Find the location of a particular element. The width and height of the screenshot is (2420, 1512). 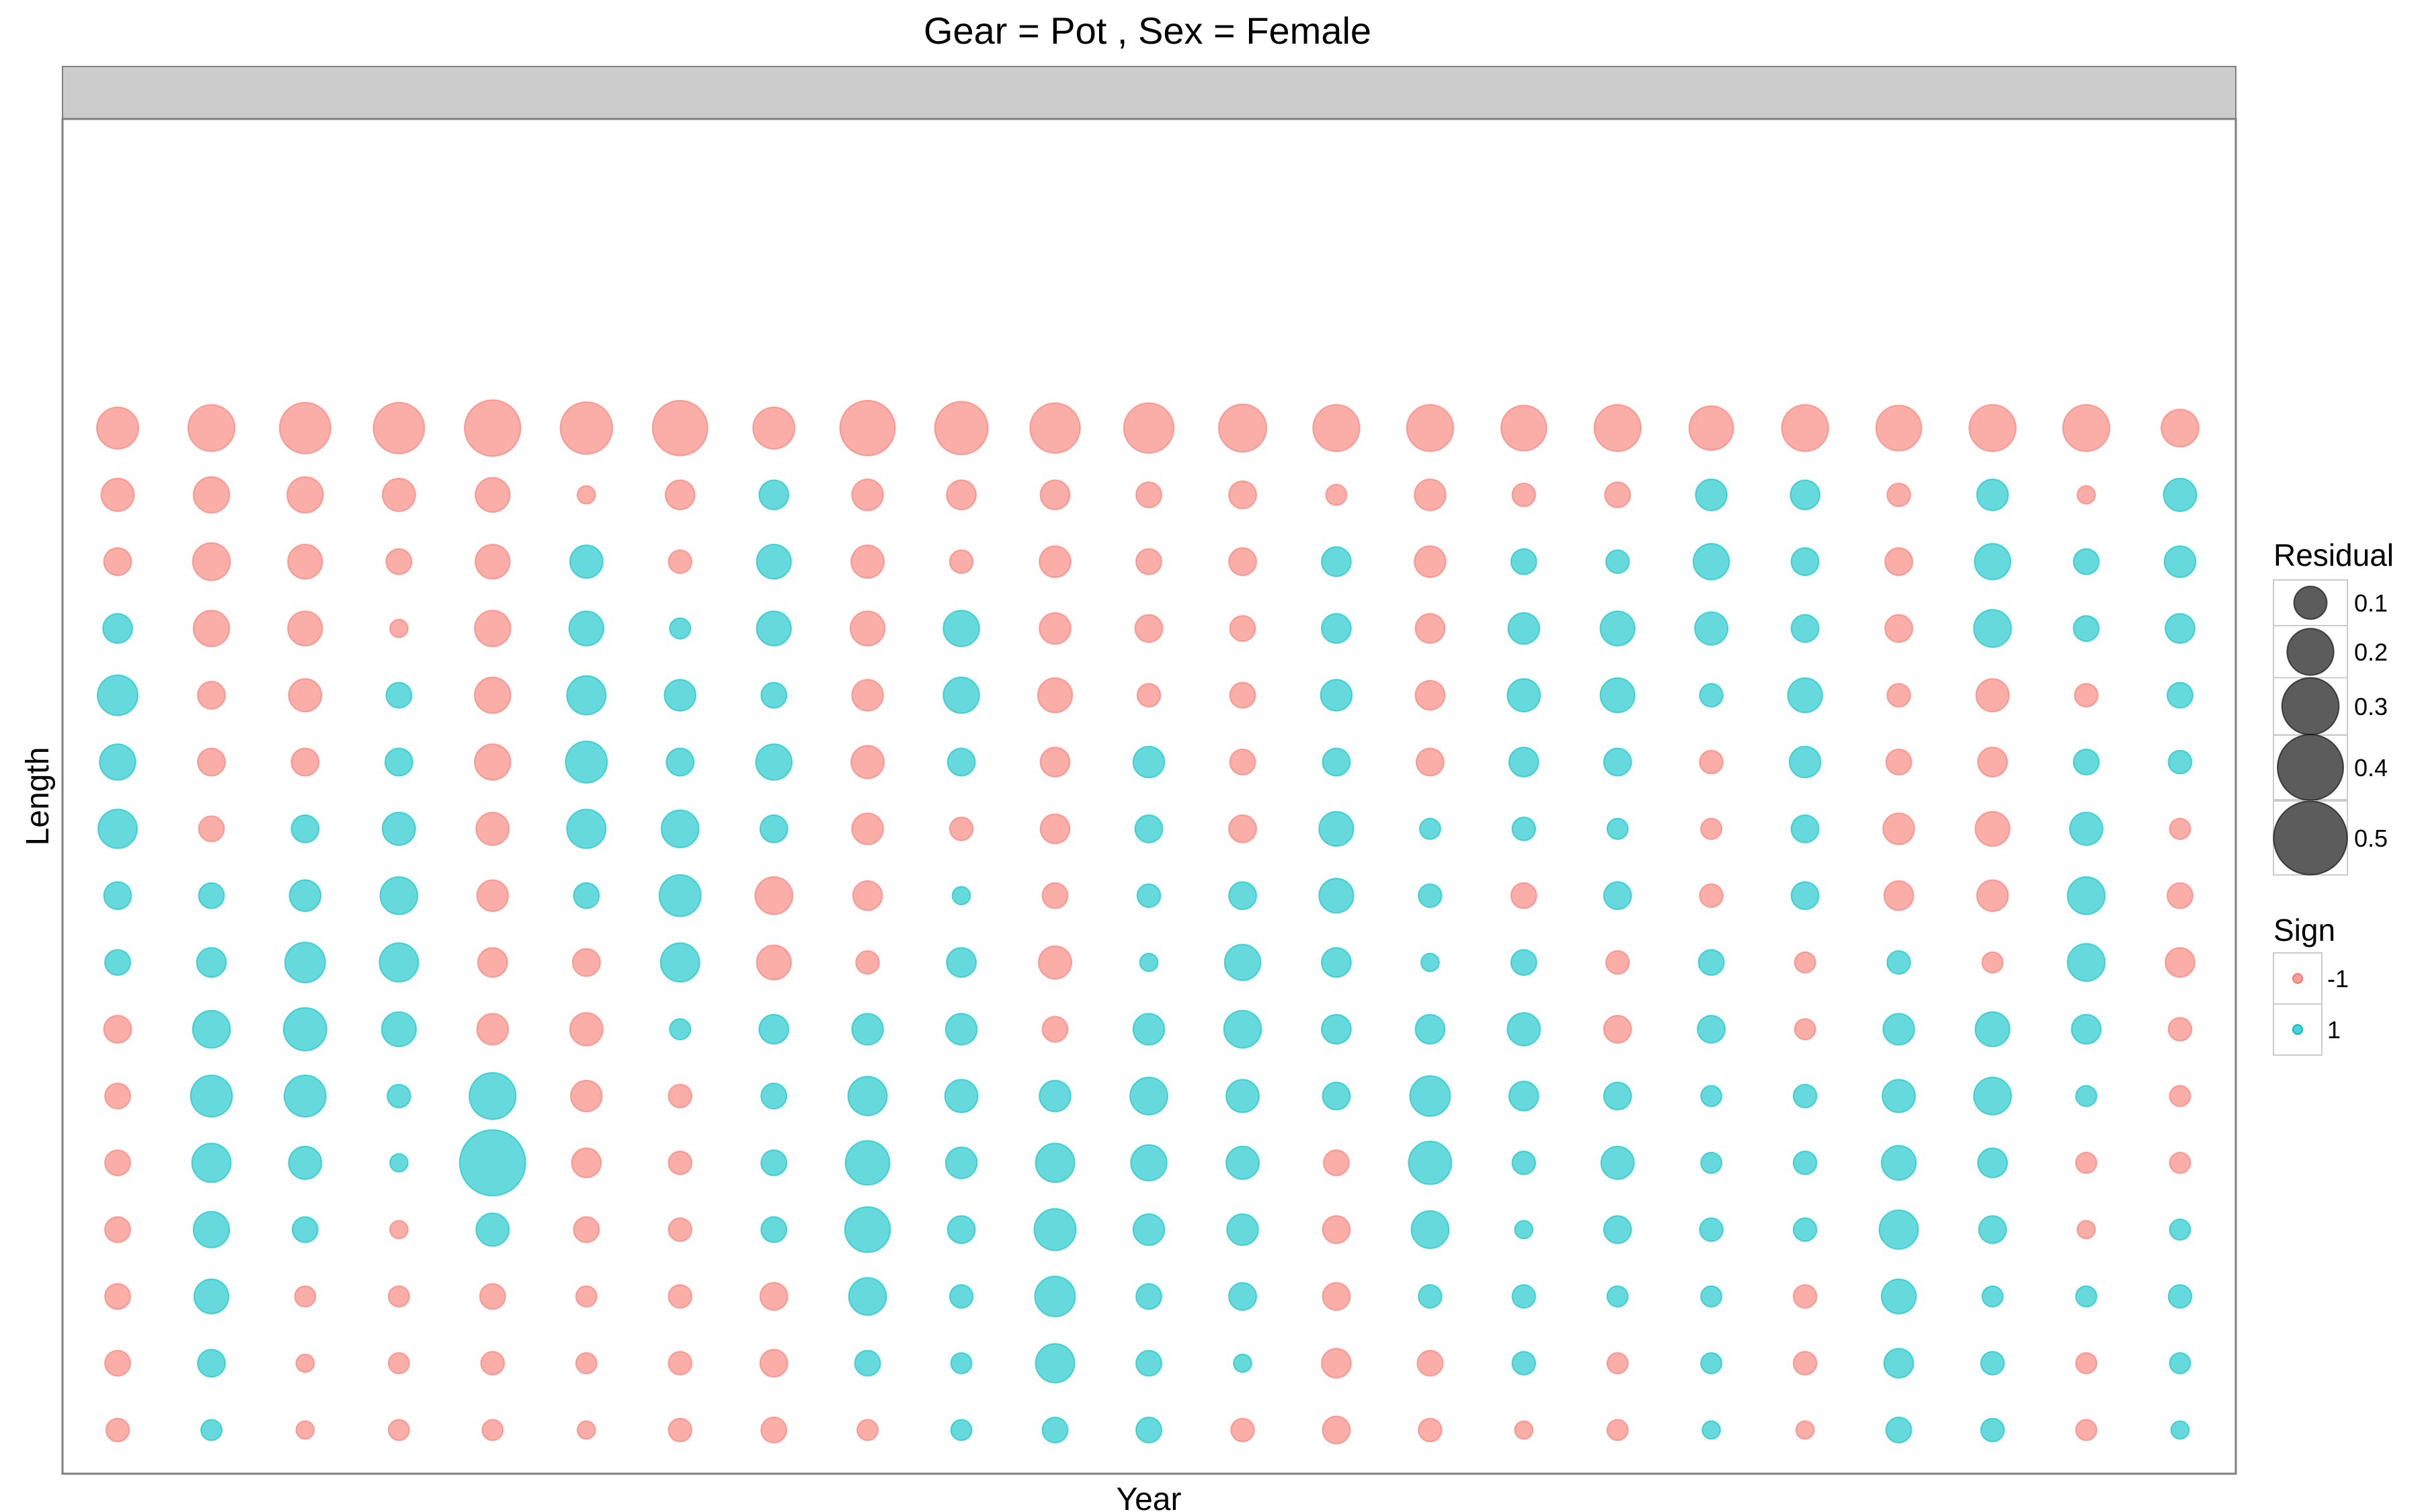

legend-color-label: -1 is located at coordinates (2338, 979).